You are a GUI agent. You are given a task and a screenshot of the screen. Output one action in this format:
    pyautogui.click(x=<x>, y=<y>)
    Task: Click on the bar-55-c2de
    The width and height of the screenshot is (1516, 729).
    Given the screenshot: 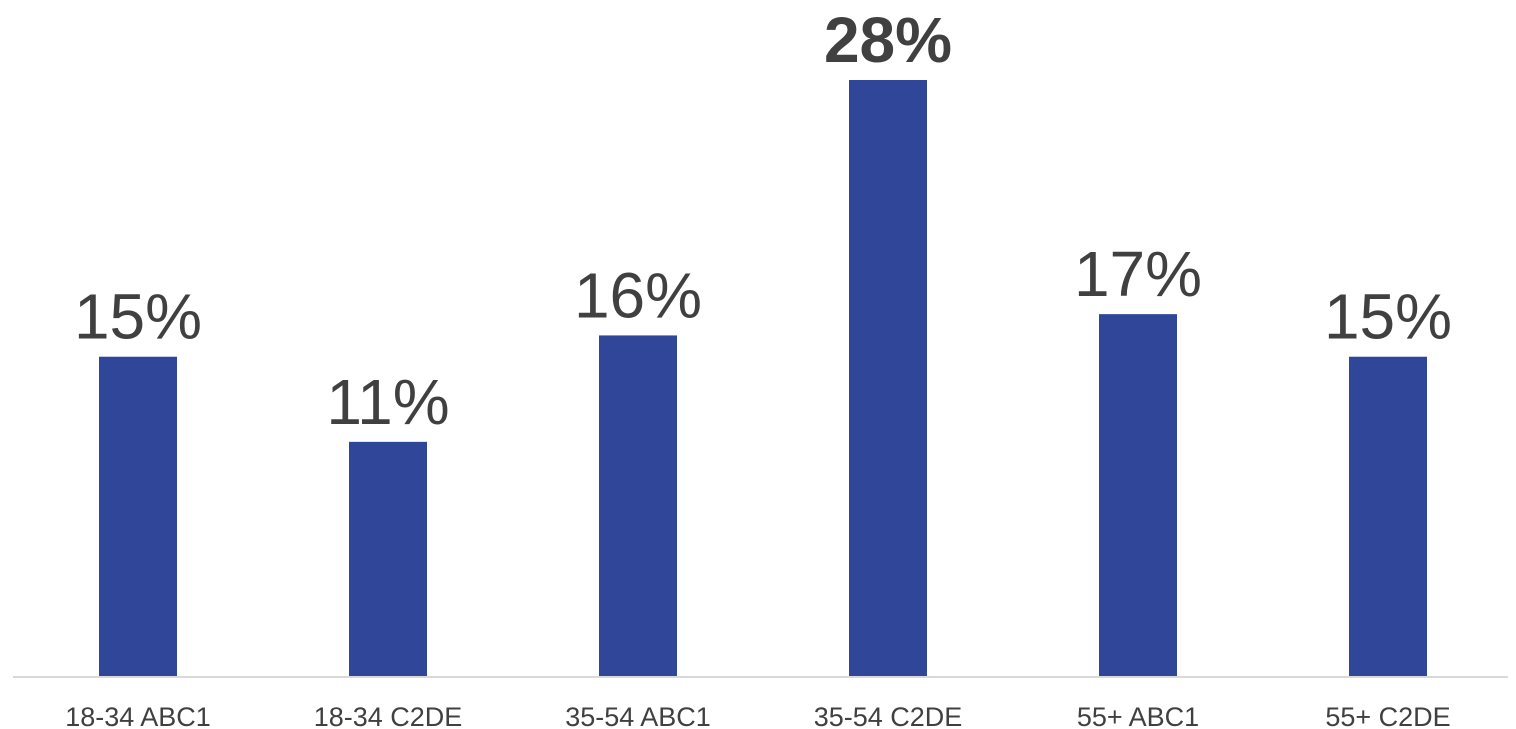 What is the action you would take?
    pyautogui.click(x=1388, y=516)
    